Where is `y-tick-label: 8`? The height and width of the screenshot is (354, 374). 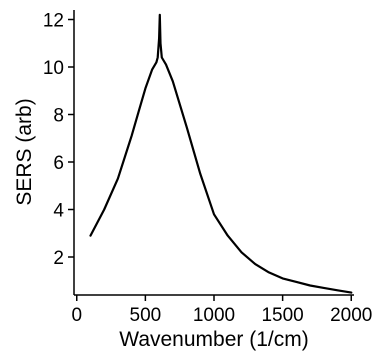 y-tick-label: 8 is located at coordinates (58, 116).